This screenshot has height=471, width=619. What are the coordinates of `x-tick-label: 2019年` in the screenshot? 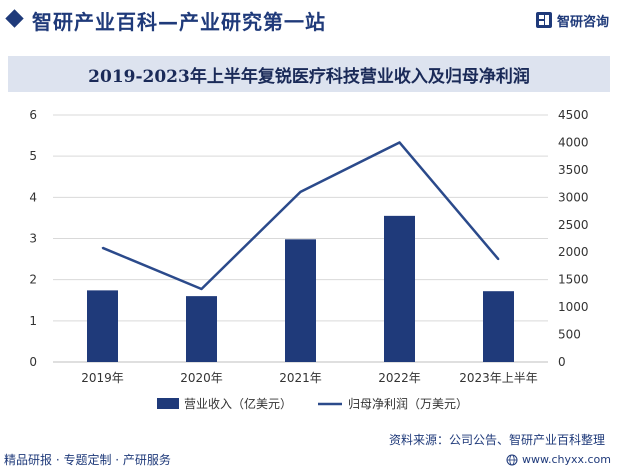 It's located at (102, 378).